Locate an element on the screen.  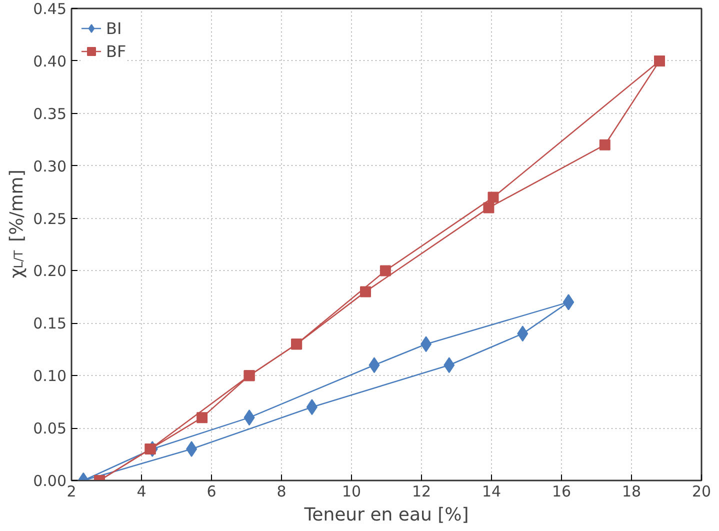
y-tick-label: 0.15 is located at coordinates (50, 323).